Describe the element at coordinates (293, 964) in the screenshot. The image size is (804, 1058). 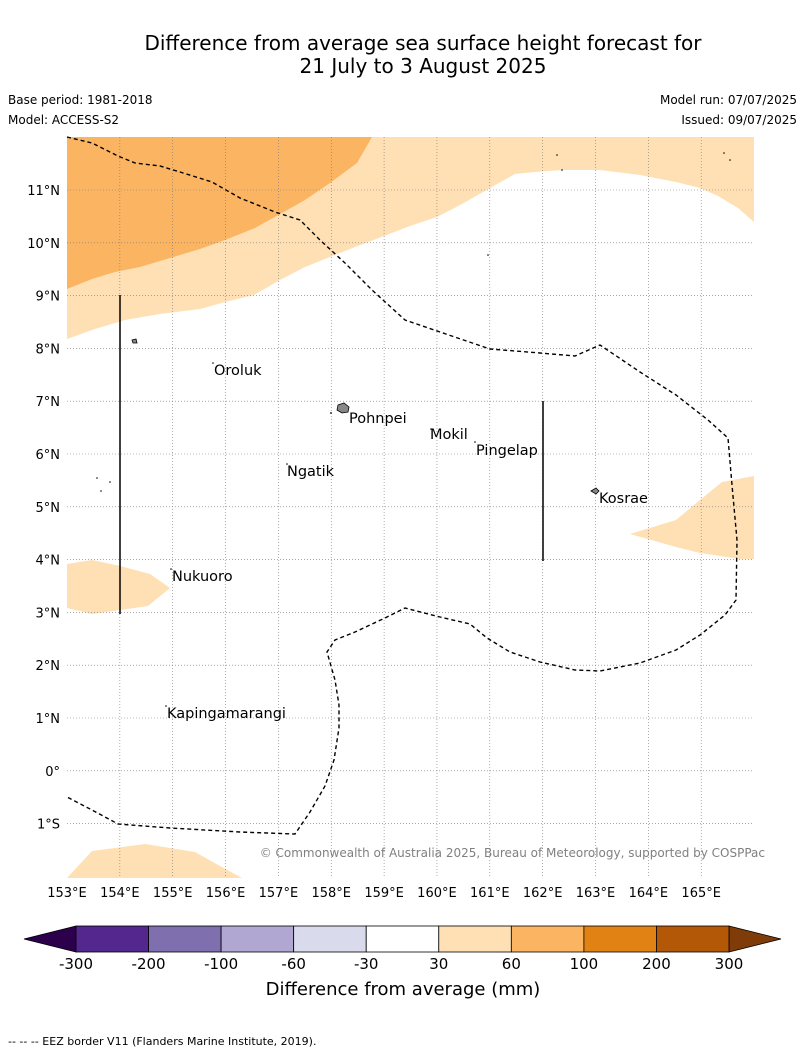
I see `colorbar-tick-label: -60` at that location.